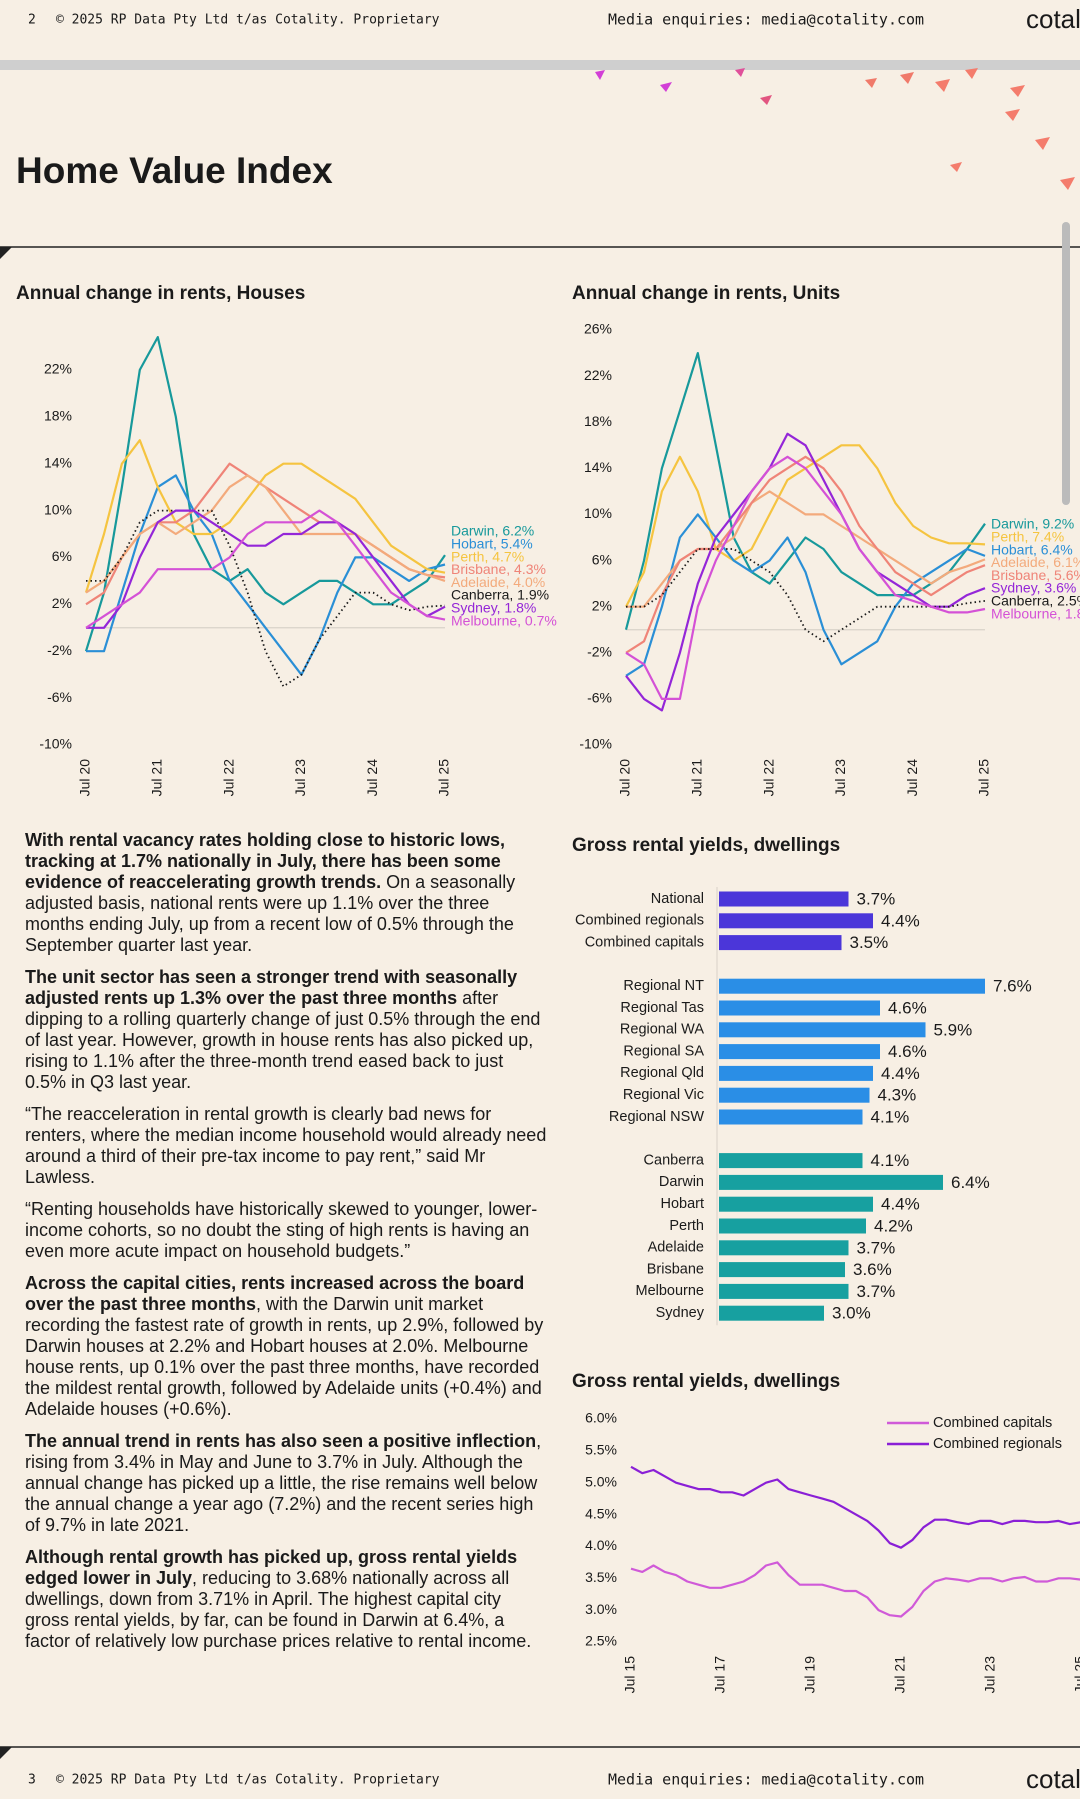 This screenshot has width=1080, height=1799. What do you see at coordinates (907, 1007) in the screenshot?
I see `bar-value: 4.6%` at bounding box center [907, 1007].